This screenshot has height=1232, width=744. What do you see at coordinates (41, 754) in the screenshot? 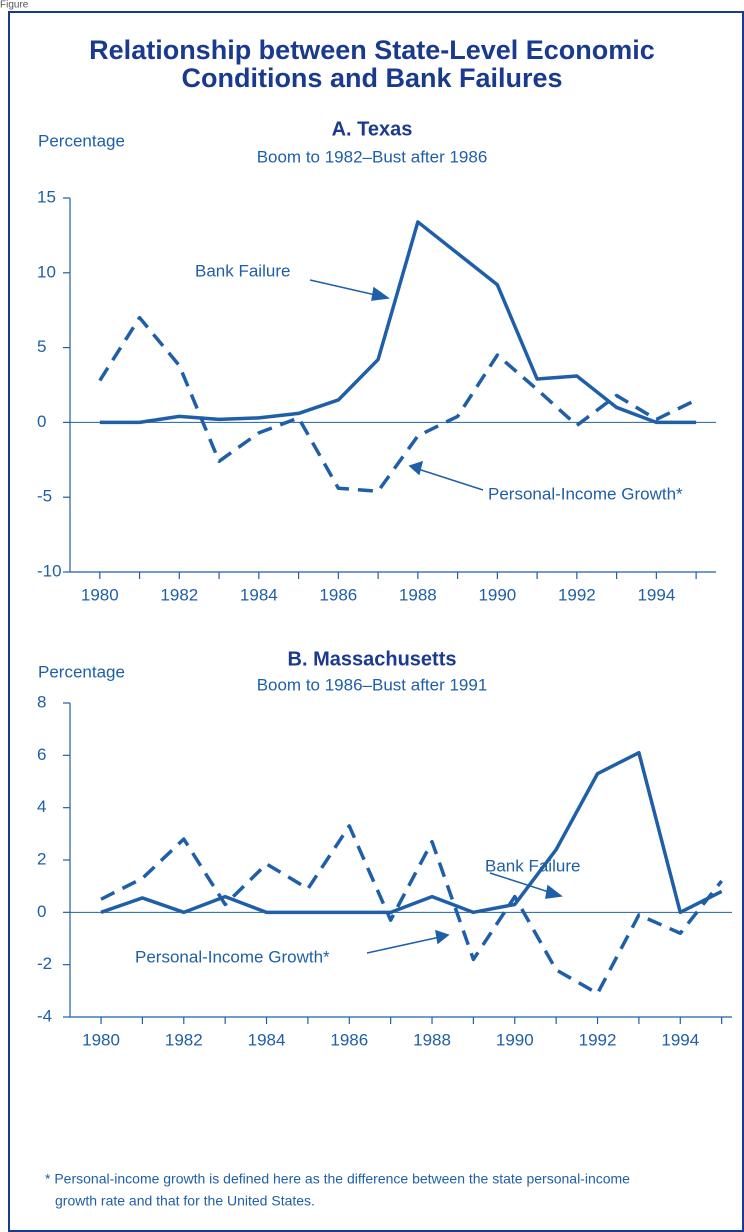
I see `y-tick-label: 6` at bounding box center [41, 754].